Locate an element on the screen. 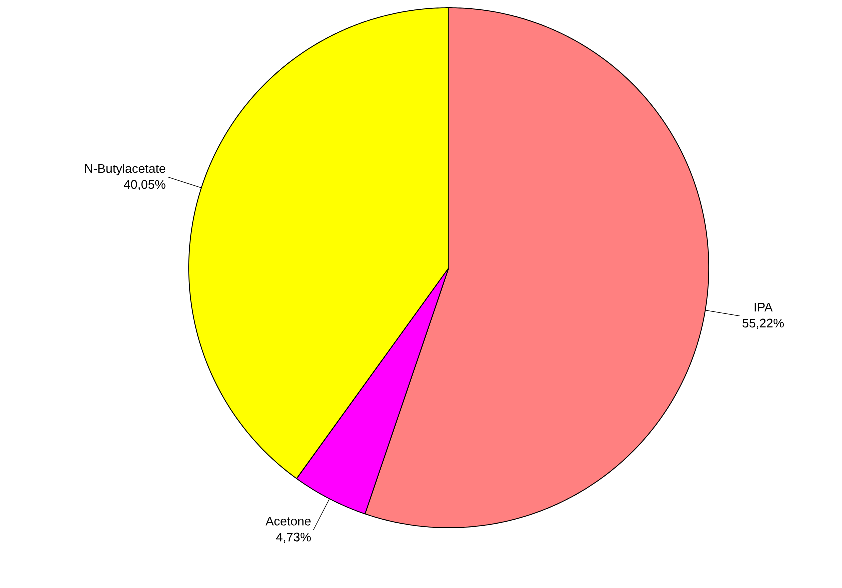 Image resolution: width=842 pixels, height=588 pixels. data-label: 4,73% is located at coordinates (294, 538).